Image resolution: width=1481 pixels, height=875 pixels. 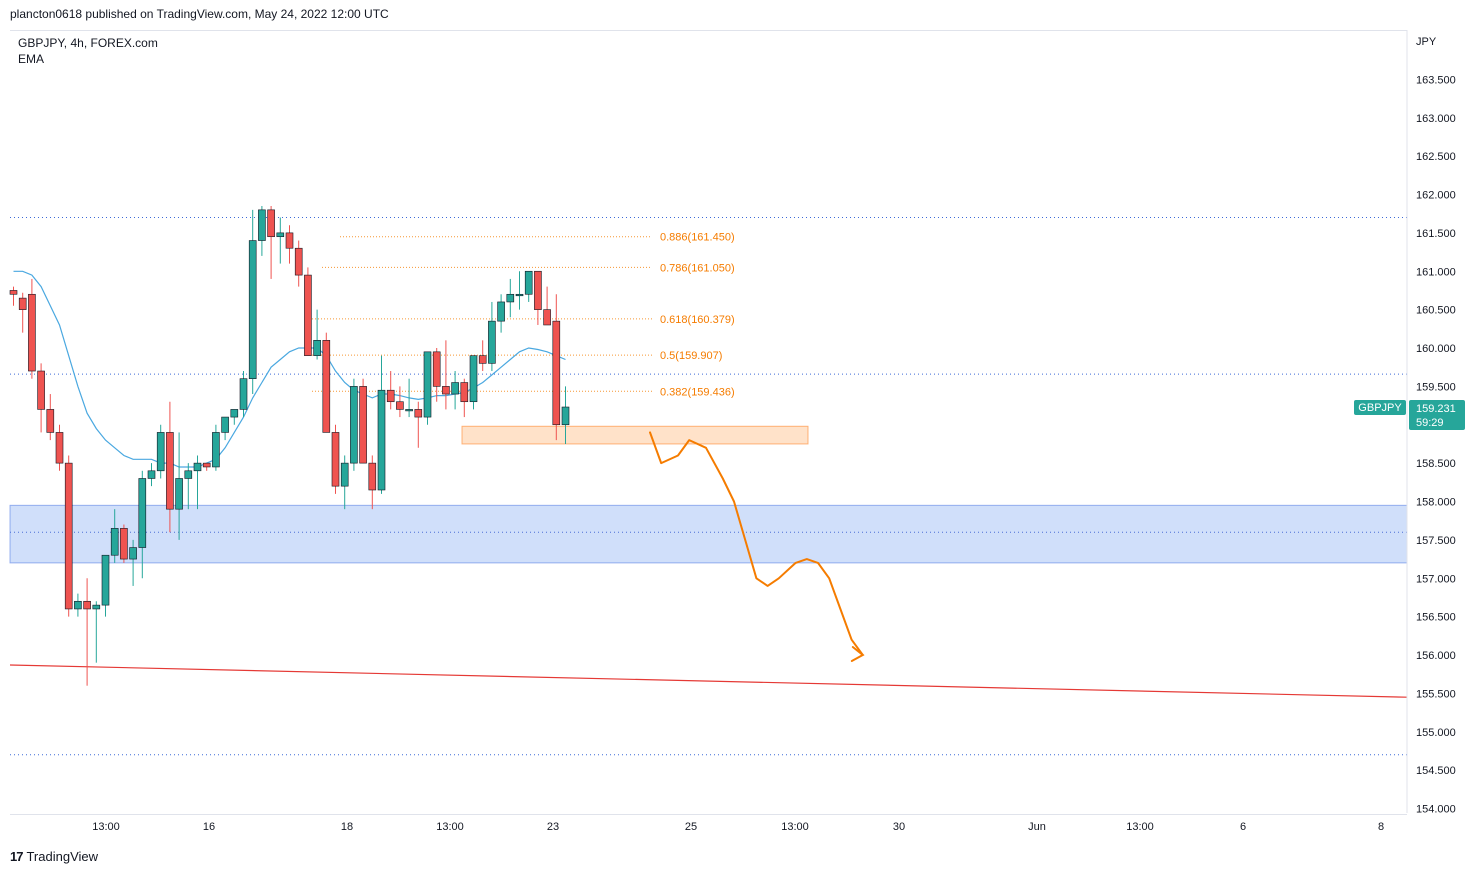 I want to click on y-tick-label: 161.500, so click(x=1436, y=234).